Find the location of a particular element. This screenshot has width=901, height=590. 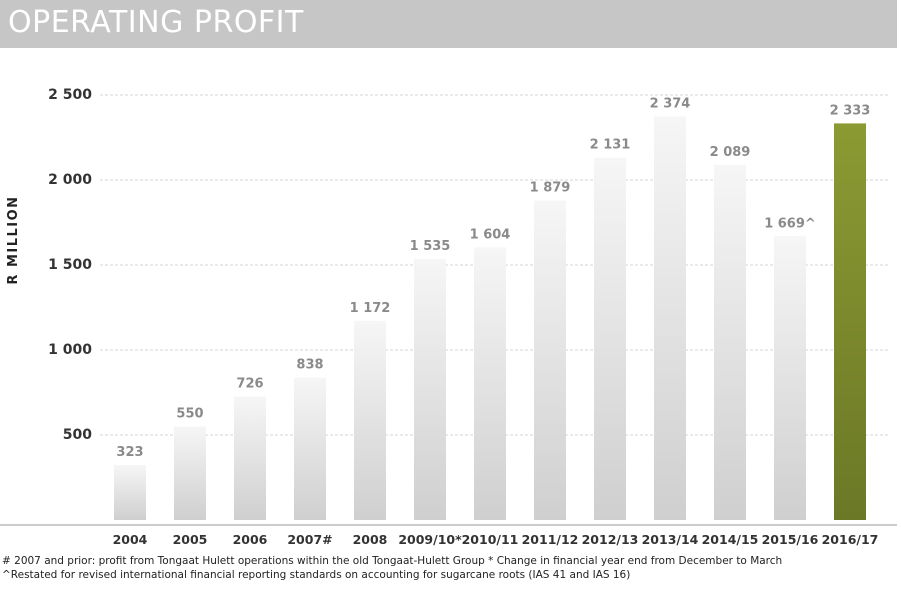

value-label: 726 is located at coordinates (249, 384).